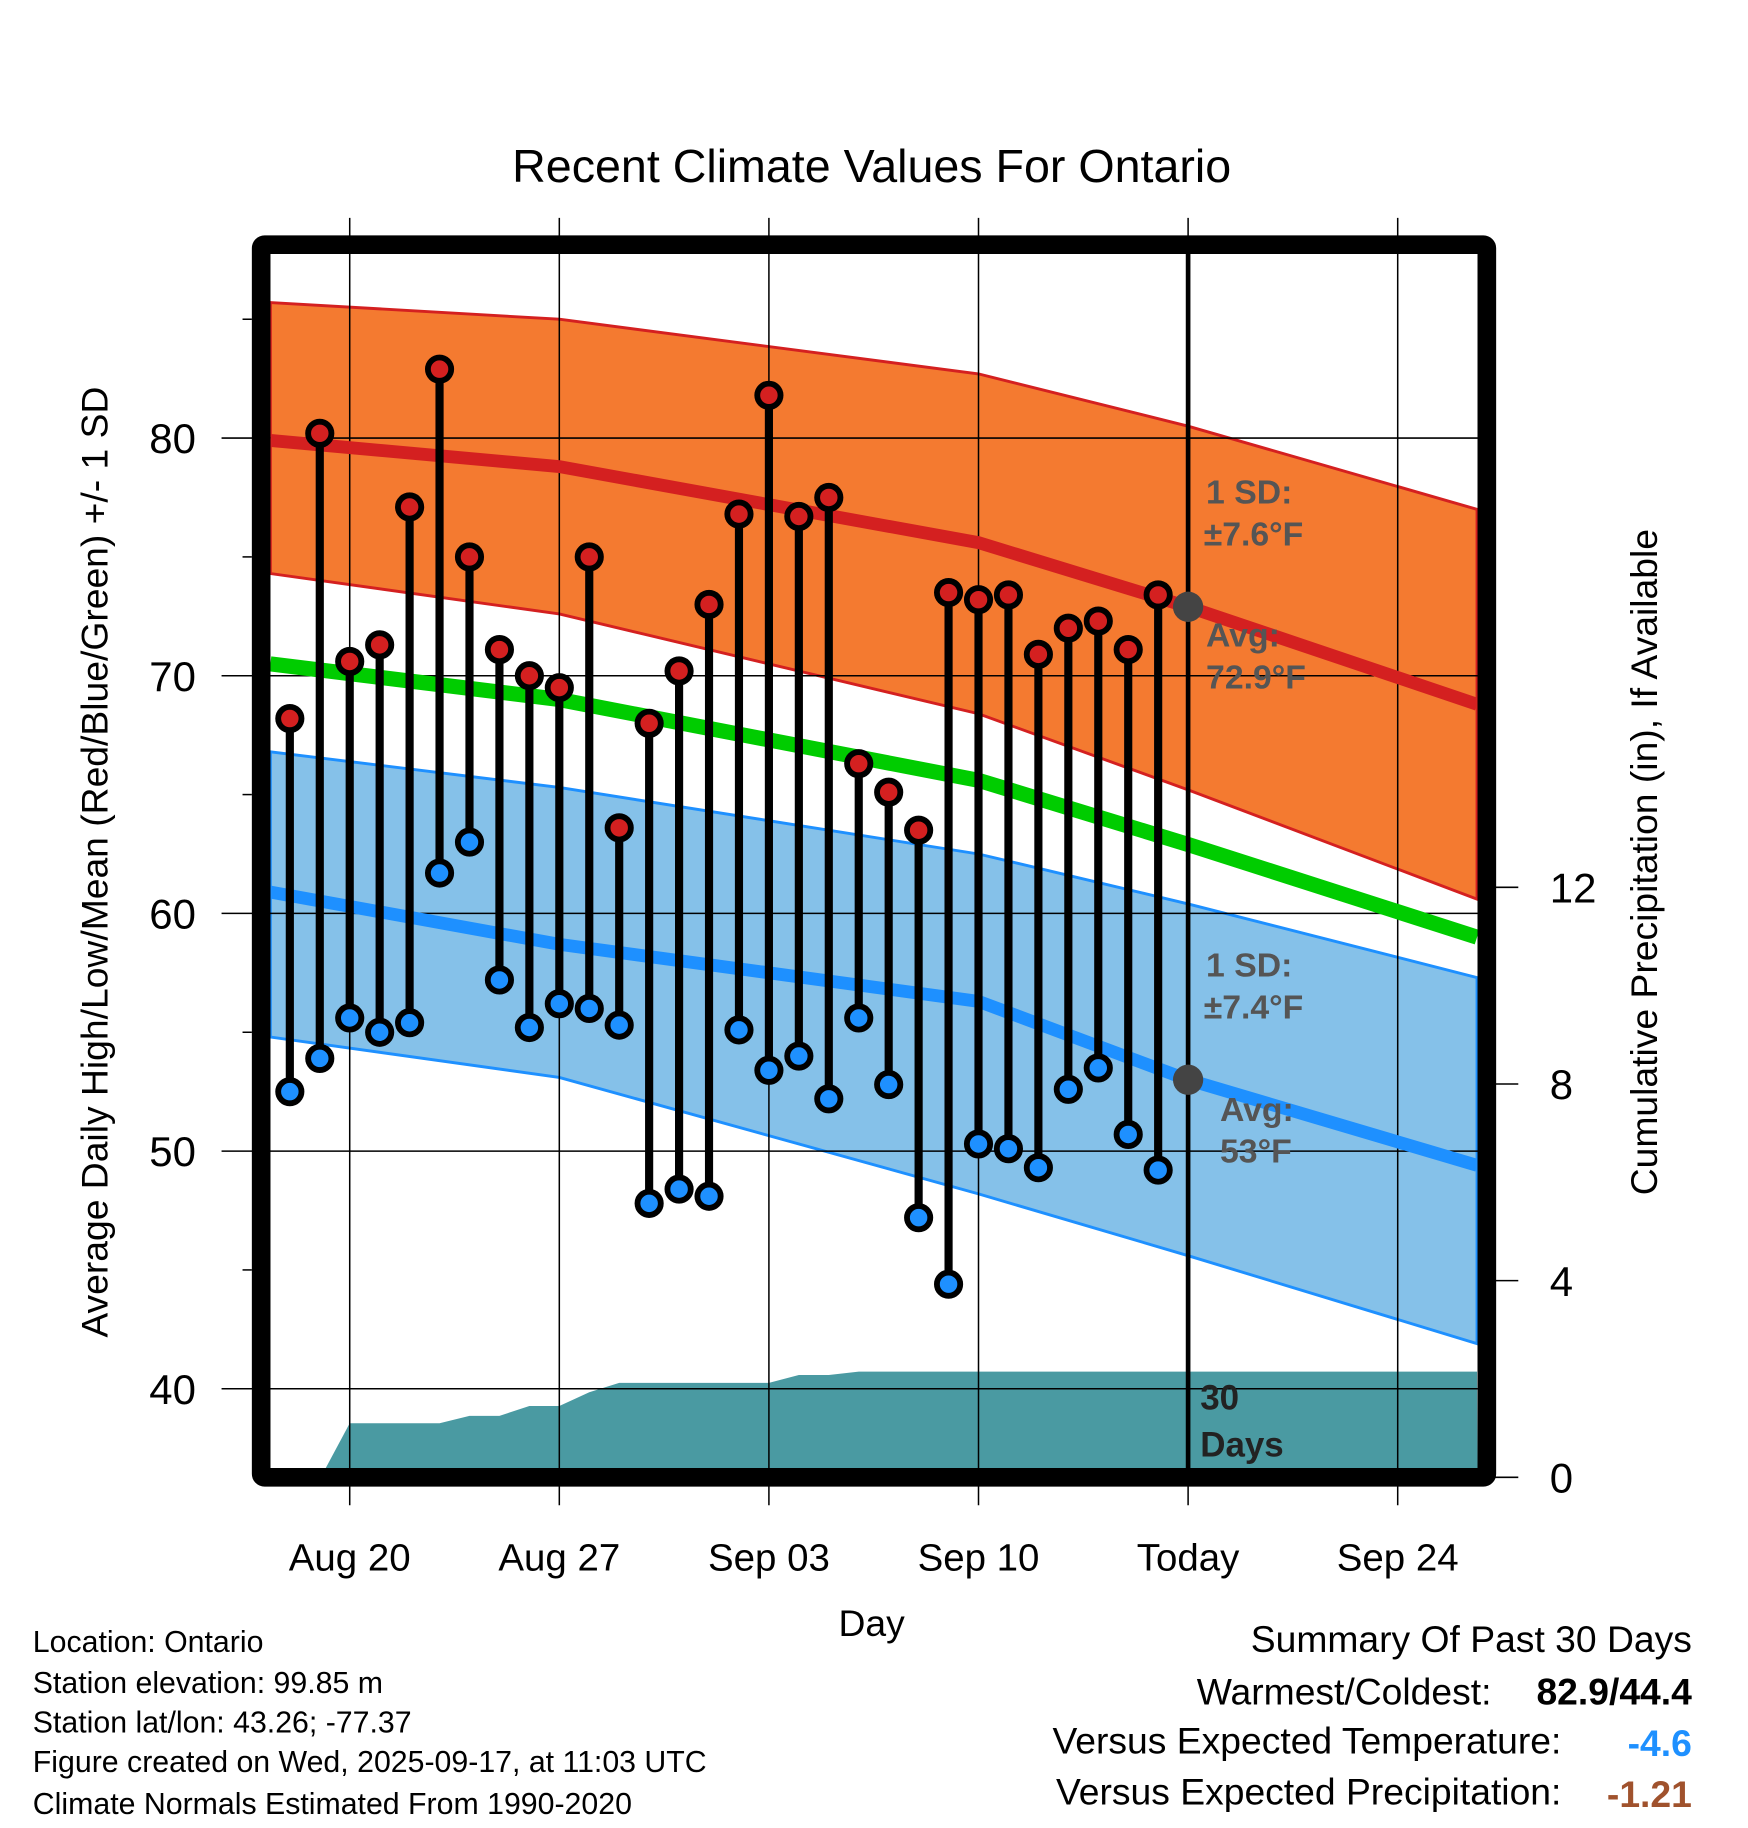 This screenshot has height=1828, width=1748. I want to click on low-sd-value: ±7.4°F, so click(1254, 1007).